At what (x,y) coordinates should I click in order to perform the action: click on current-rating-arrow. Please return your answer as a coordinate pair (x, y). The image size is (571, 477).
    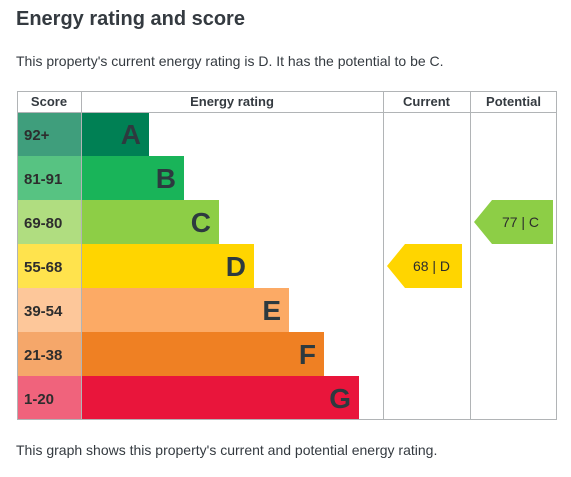
    Looking at the image, I should click on (424, 266).